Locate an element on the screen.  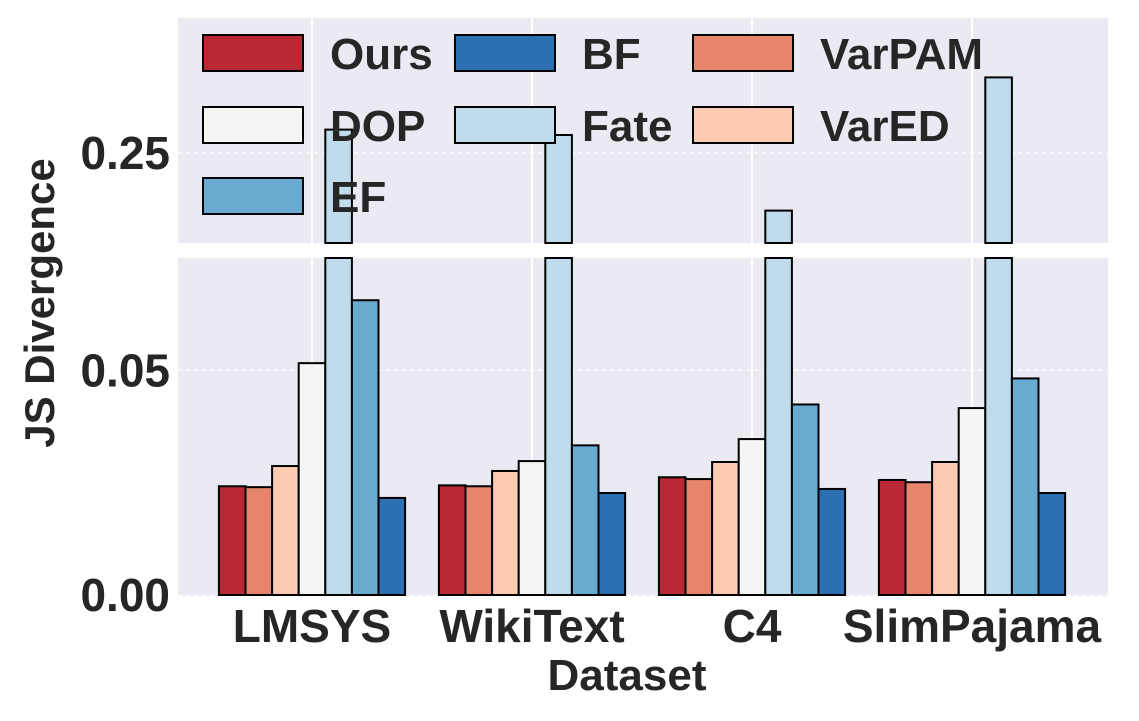
bar-fate-slimpajama is located at coordinates (998, 426).